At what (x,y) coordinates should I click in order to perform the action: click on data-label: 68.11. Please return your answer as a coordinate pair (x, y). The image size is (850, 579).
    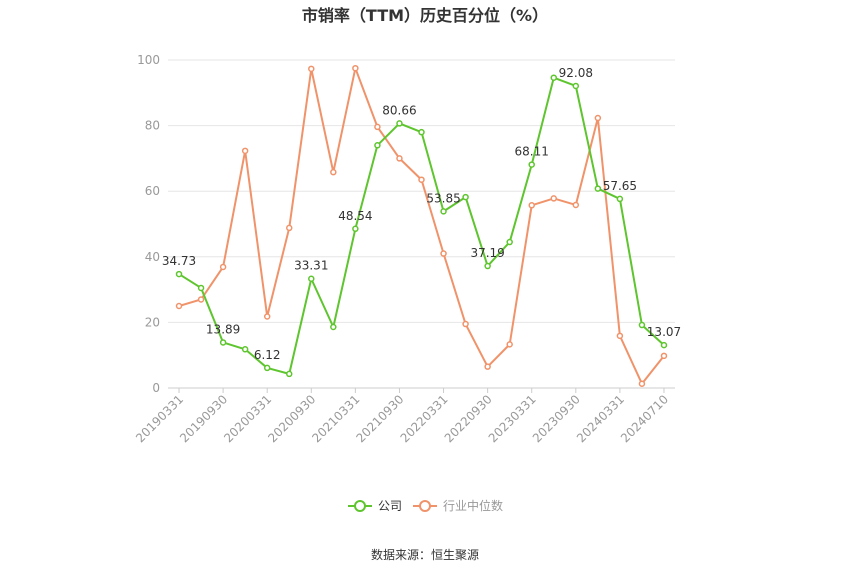
    Looking at the image, I should click on (532, 152).